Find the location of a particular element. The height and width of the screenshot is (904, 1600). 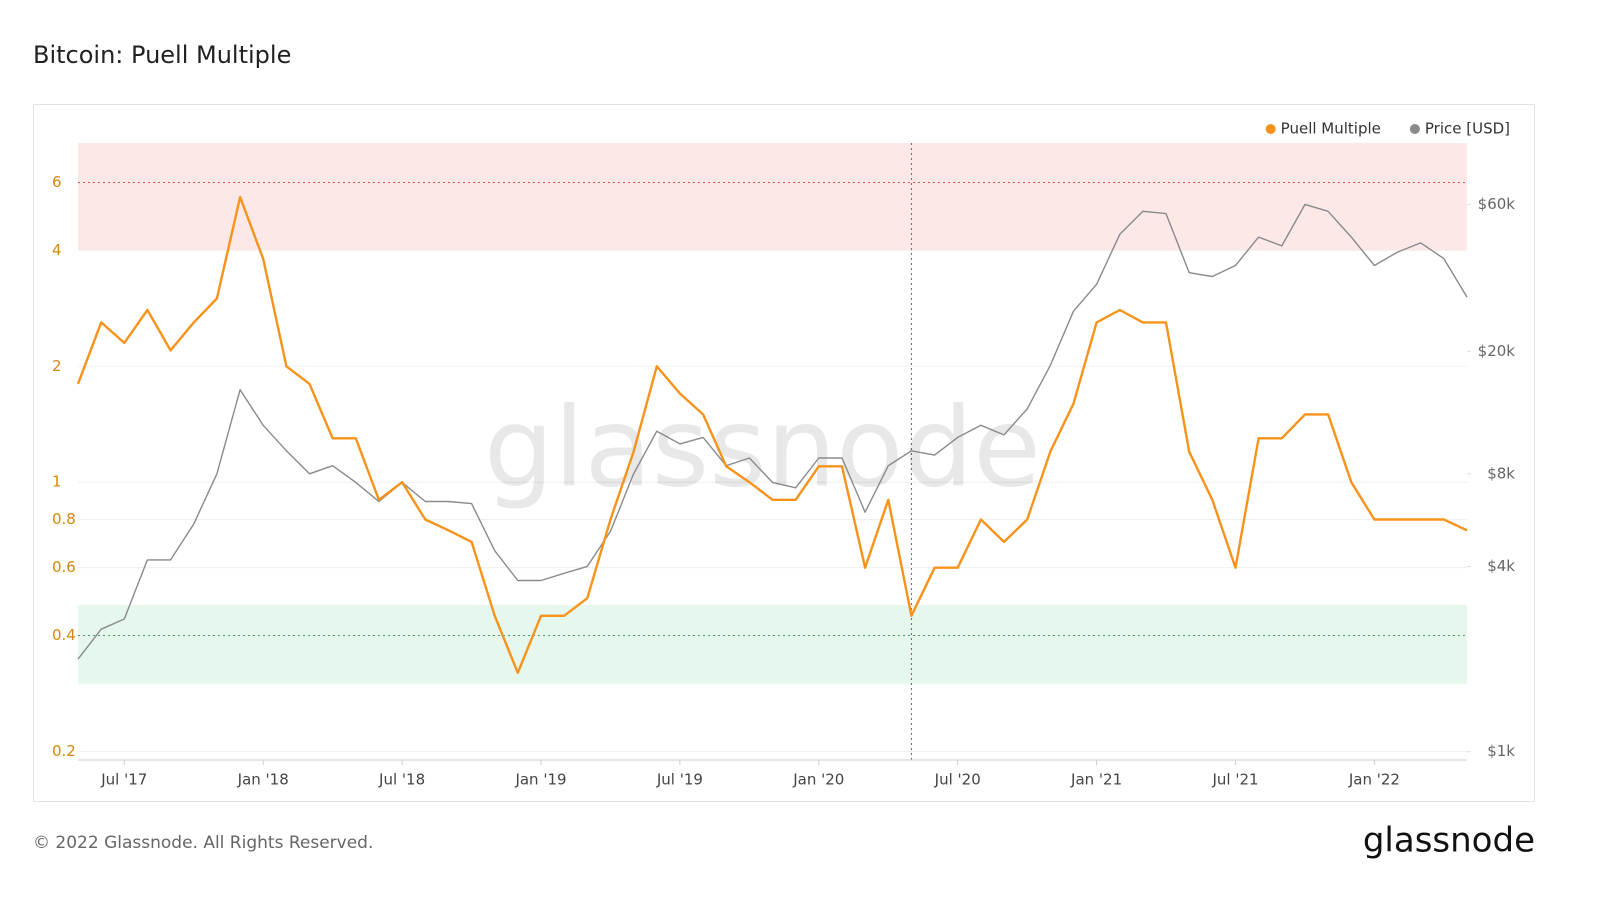

y-tick-label: 0.4 is located at coordinates (64, 635).